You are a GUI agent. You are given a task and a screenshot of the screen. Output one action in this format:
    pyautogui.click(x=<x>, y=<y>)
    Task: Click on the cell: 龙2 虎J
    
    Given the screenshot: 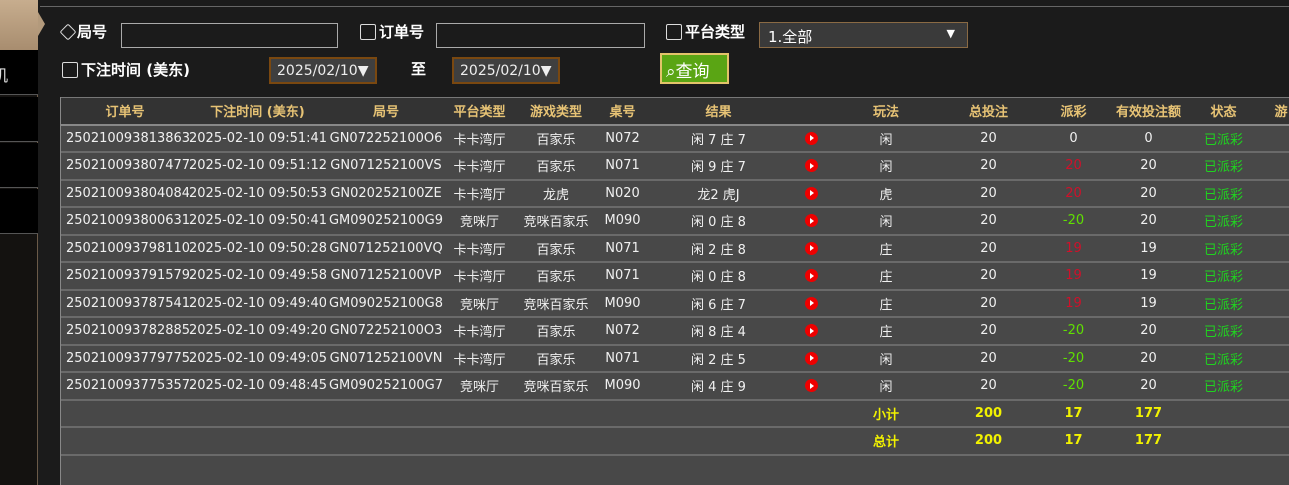 What is the action you would take?
    pyautogui.click(x=718, y=193)
    